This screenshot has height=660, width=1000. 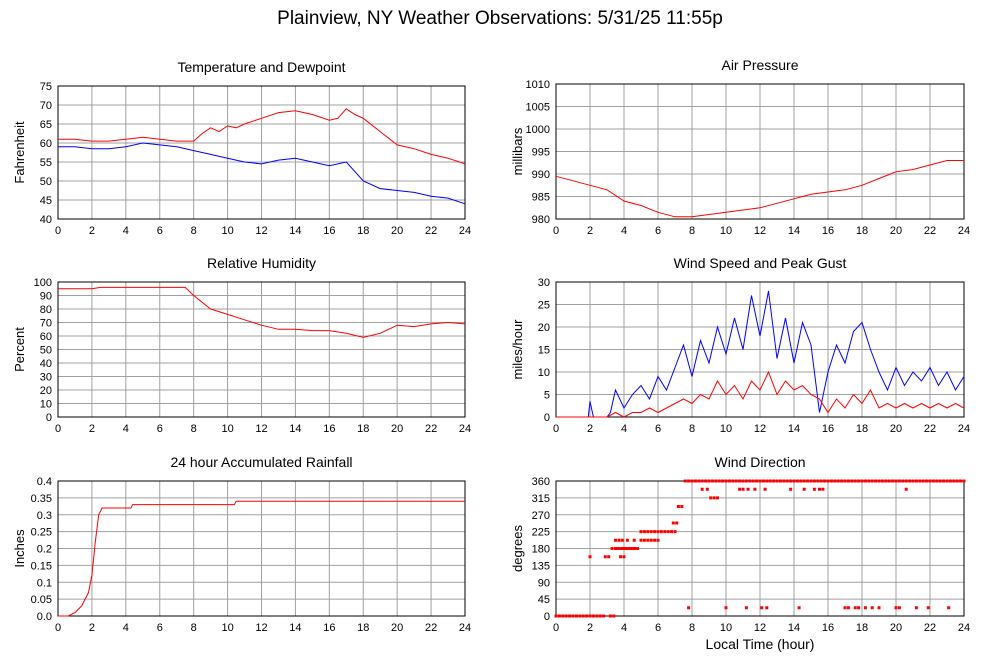 I want to click on x-tick-label: 2, so click(x=590, y=429).